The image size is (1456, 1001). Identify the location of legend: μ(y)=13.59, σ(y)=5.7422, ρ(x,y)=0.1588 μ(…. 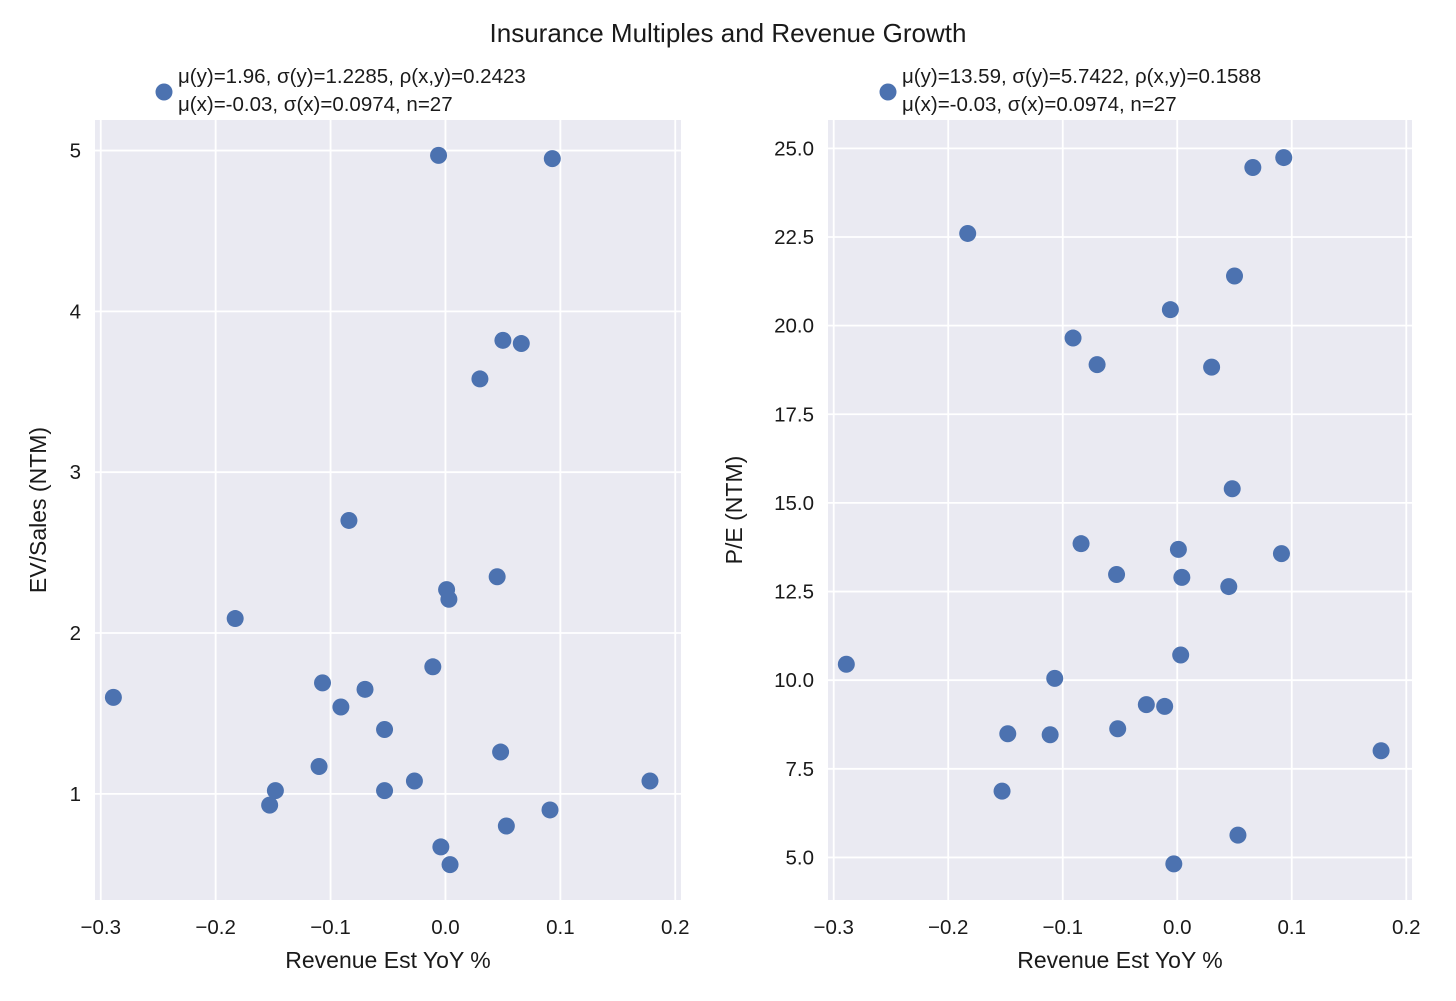
(1070, 90).